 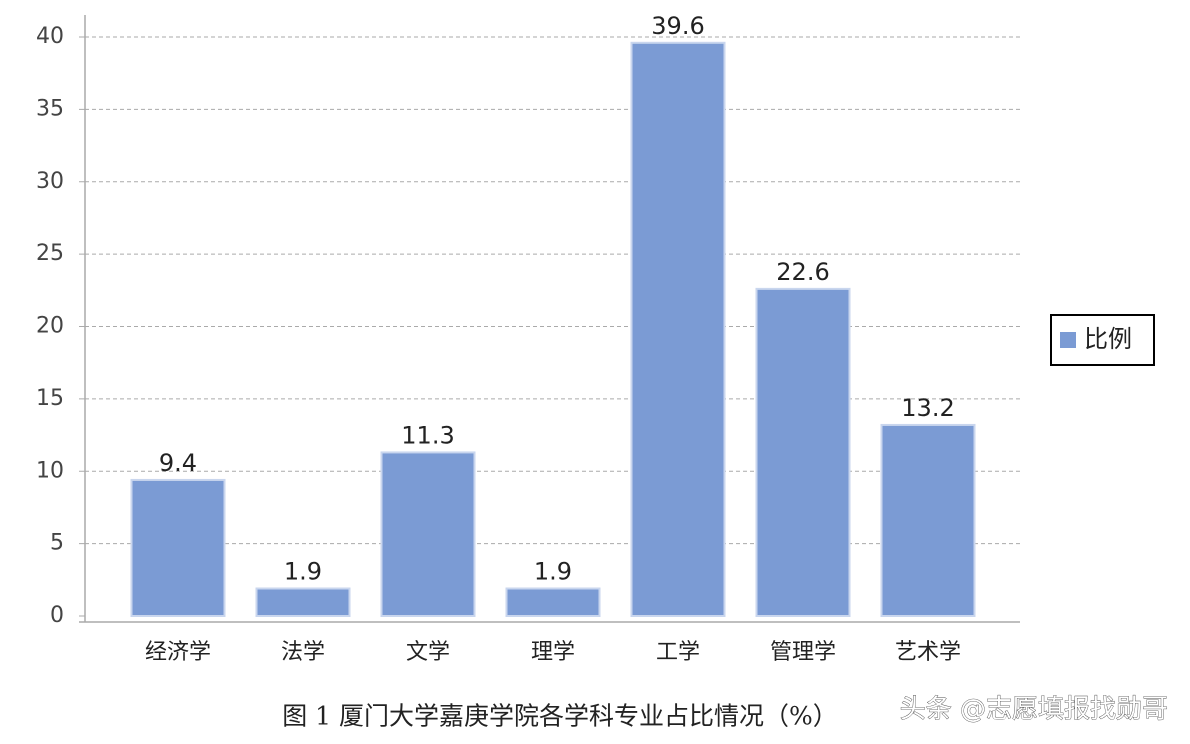 What do you see at coordinates (50, 108) in the screenshot?
I see `y-tick-label: 35` at bounding box center [50, 108].